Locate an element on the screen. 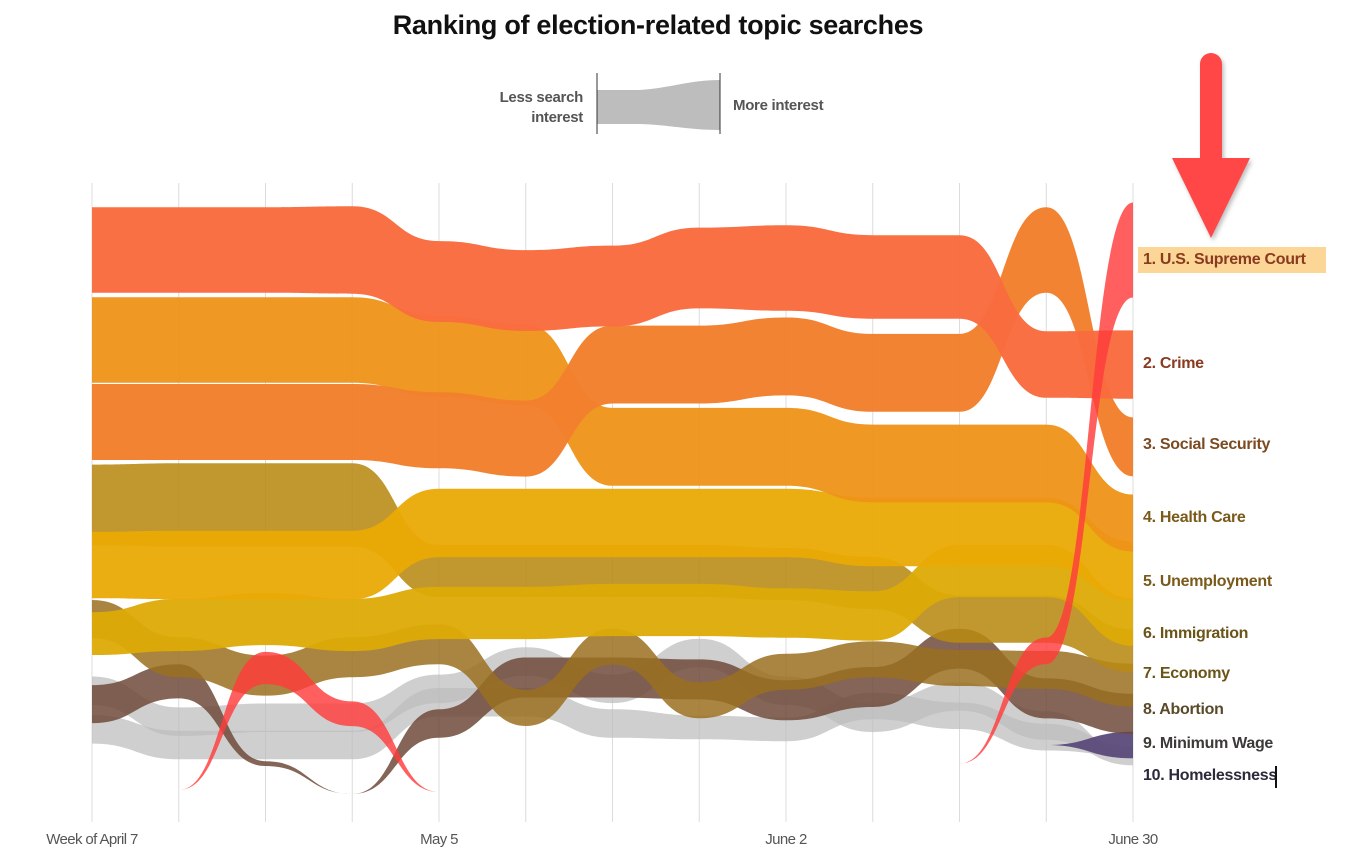 This screenshot has height=856, width=1345. rank-label: 5. Unemployment is located at coordinates (1207, 581).